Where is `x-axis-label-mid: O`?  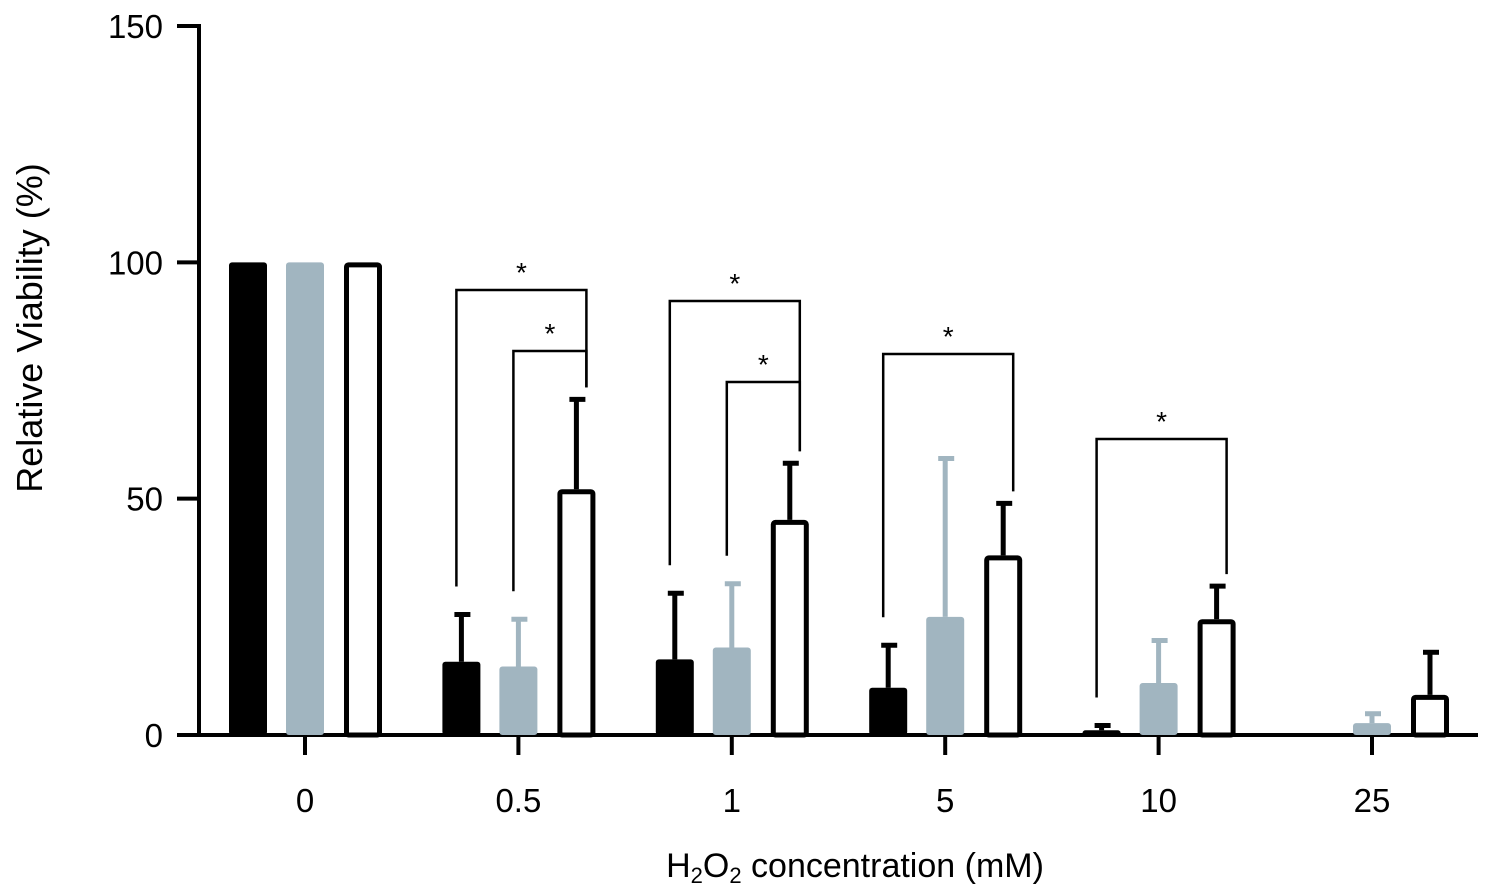
x-axis-label-mid: O is located at coordinates (716, 866).